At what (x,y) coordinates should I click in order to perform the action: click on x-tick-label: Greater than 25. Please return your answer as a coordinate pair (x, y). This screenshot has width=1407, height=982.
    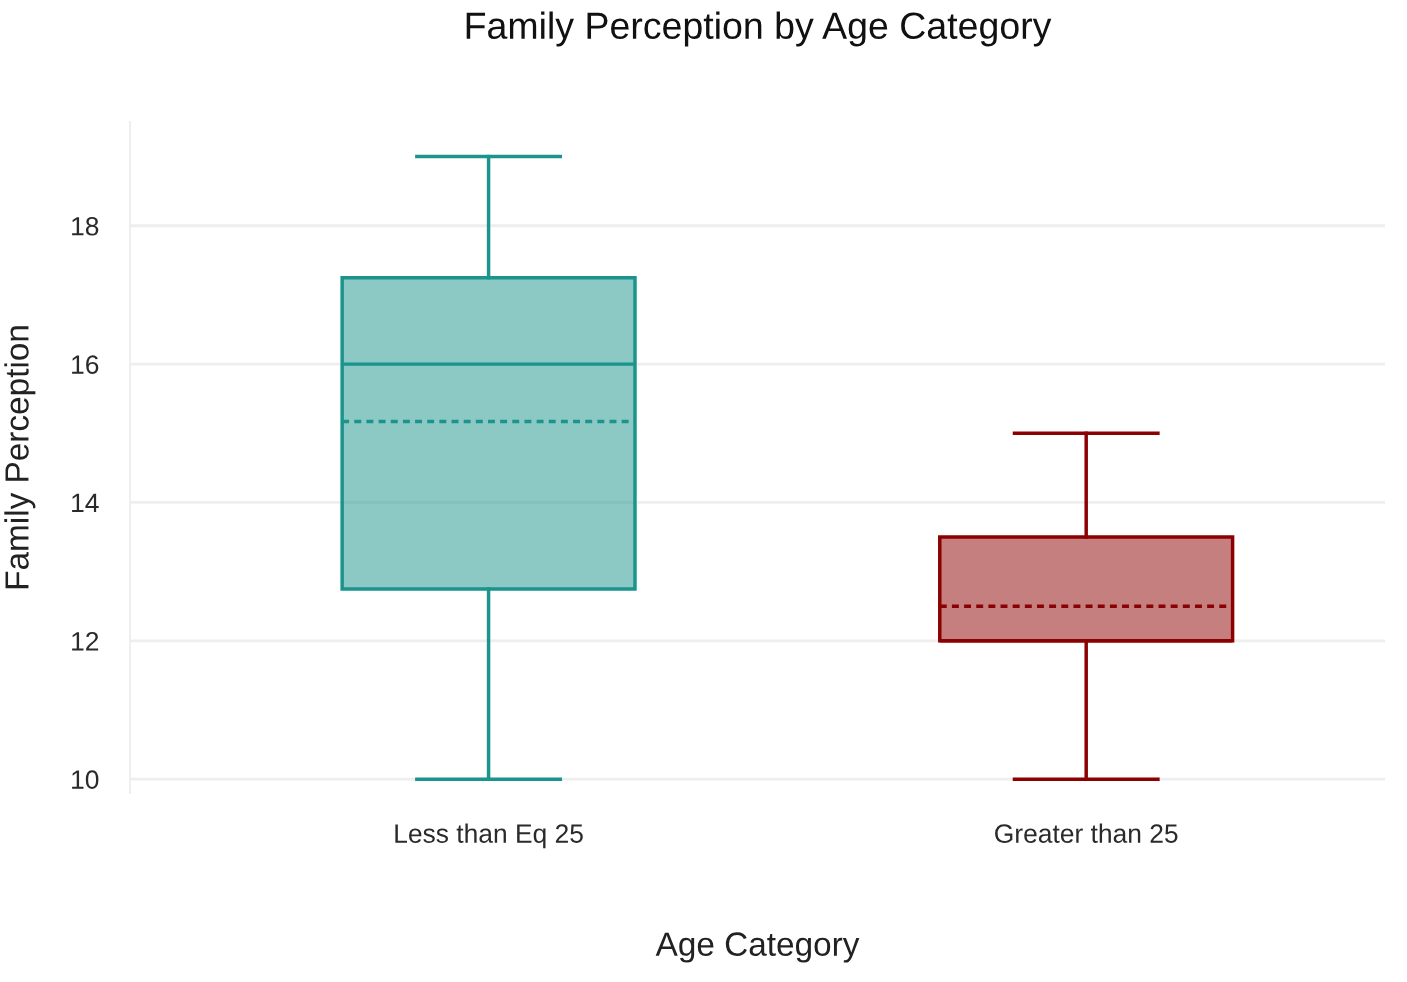
    Looking at the image, I should click on (1086, 833).